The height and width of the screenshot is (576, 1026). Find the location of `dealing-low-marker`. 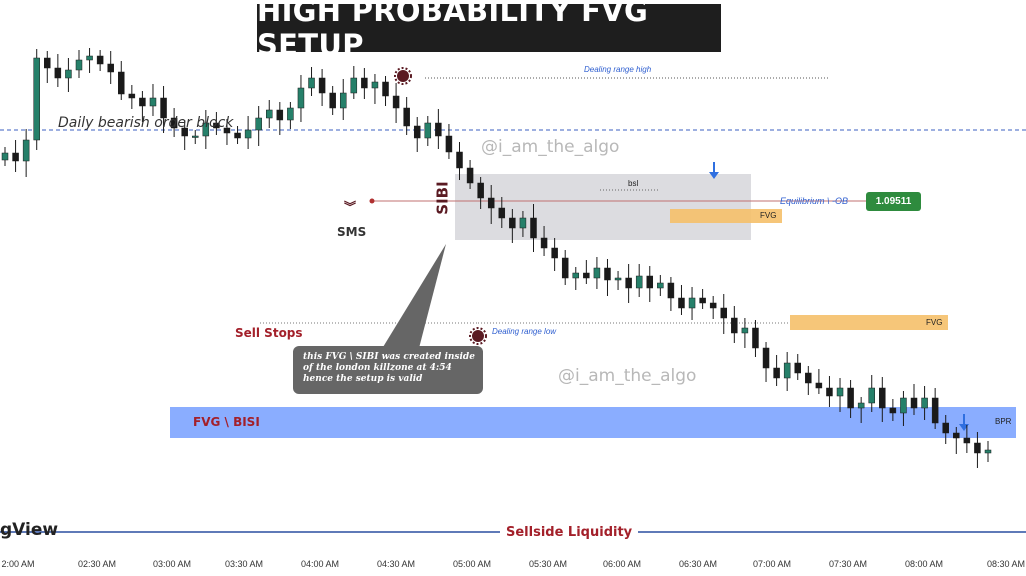

dealing-low-marker is located at coordinates (478, 336).